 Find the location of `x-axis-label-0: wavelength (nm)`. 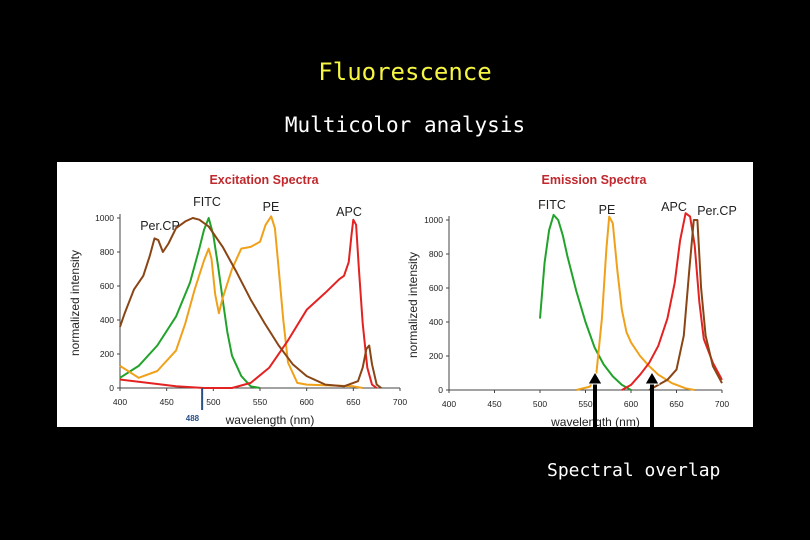

x-axis-label-0: wavelength (nm) is located at coordinates (270, 420).